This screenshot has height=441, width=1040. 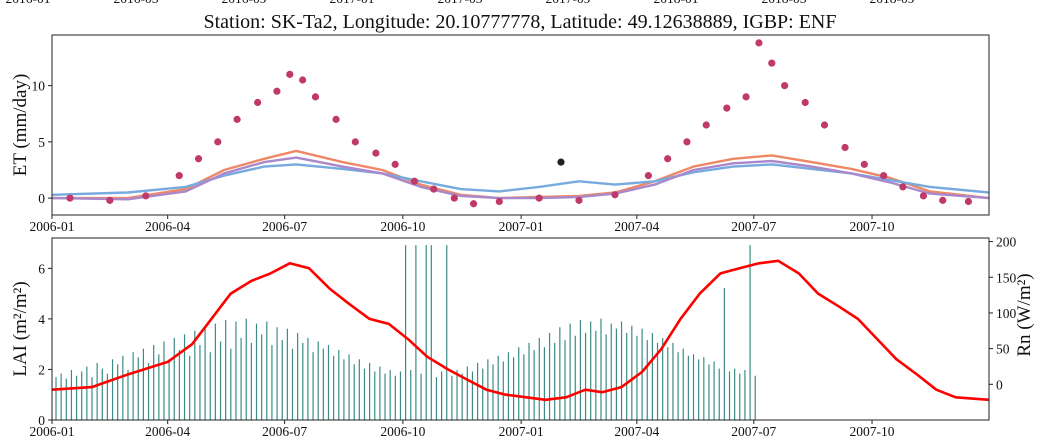 I want to click on clipped-top-label: 2017-09, so click(x=568, y=3).